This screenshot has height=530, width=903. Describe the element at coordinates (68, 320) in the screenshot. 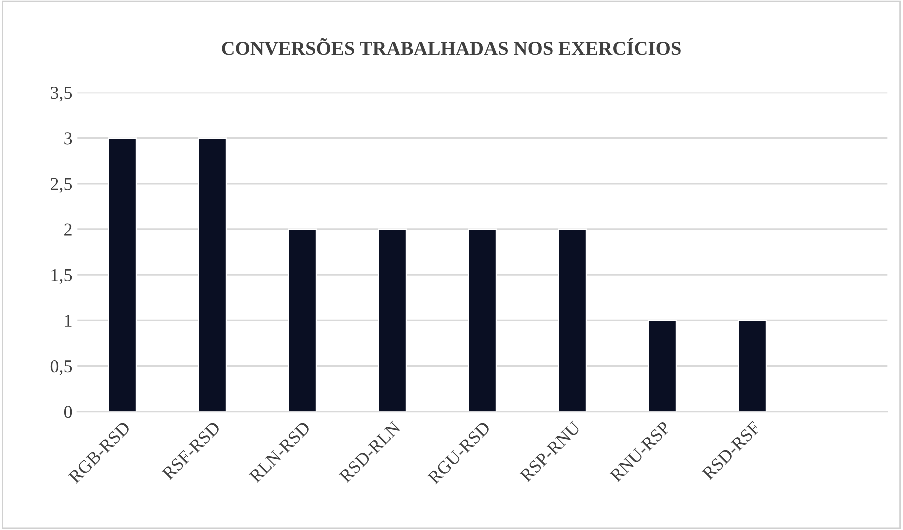

I see `y-tick-label: 1` at that location.